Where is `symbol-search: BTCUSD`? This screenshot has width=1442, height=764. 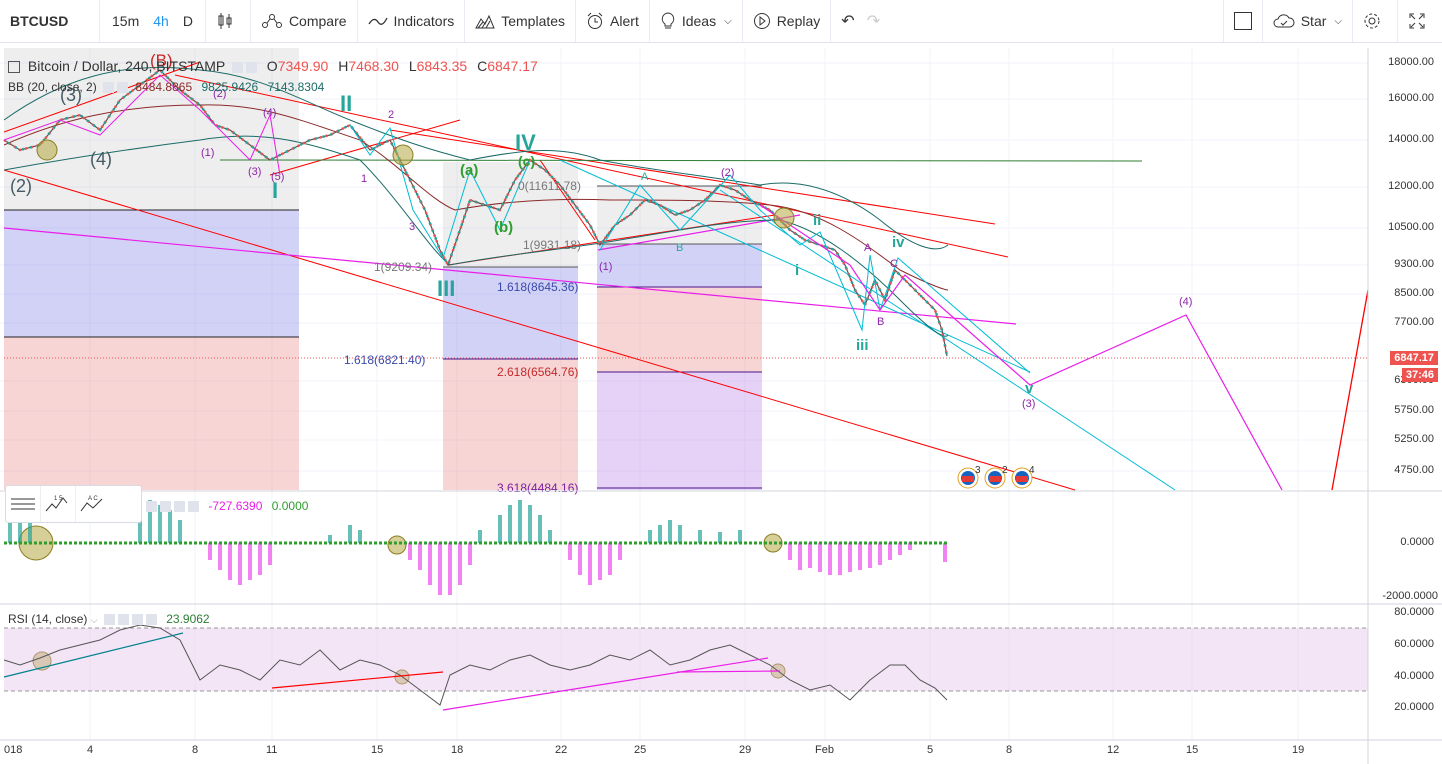
symbol-search: BTCUSD is located at coordinates (50, 21).